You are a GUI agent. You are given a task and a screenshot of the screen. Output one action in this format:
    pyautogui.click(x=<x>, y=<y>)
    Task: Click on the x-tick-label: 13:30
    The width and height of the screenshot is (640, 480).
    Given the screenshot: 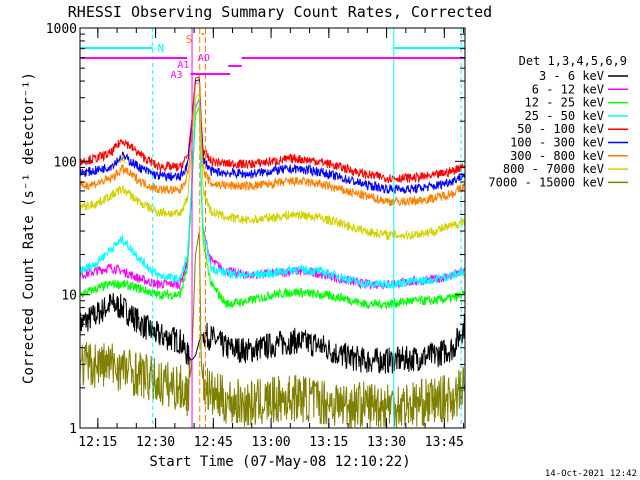 What is the action you would take?
    pyautogui.click(x=386, y=442)
    